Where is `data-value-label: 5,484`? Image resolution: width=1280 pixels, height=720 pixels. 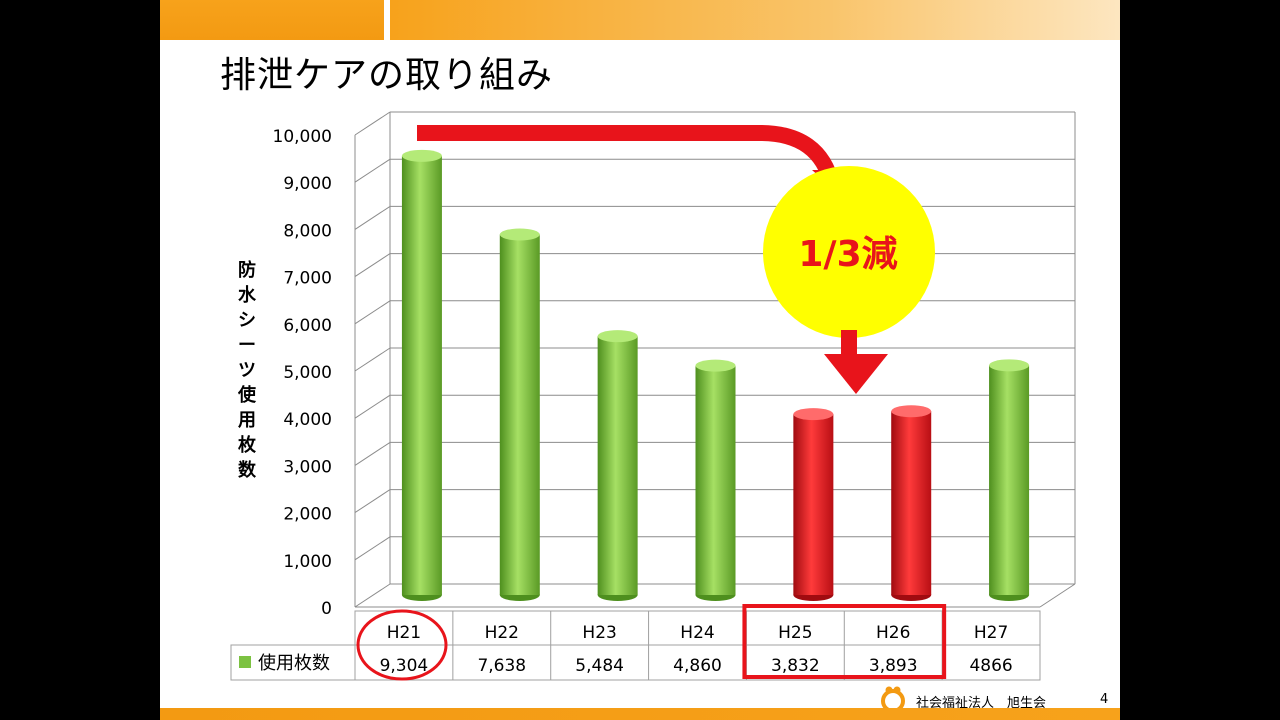
data-value-label: 5,484 is located at coordinates (599, 666).